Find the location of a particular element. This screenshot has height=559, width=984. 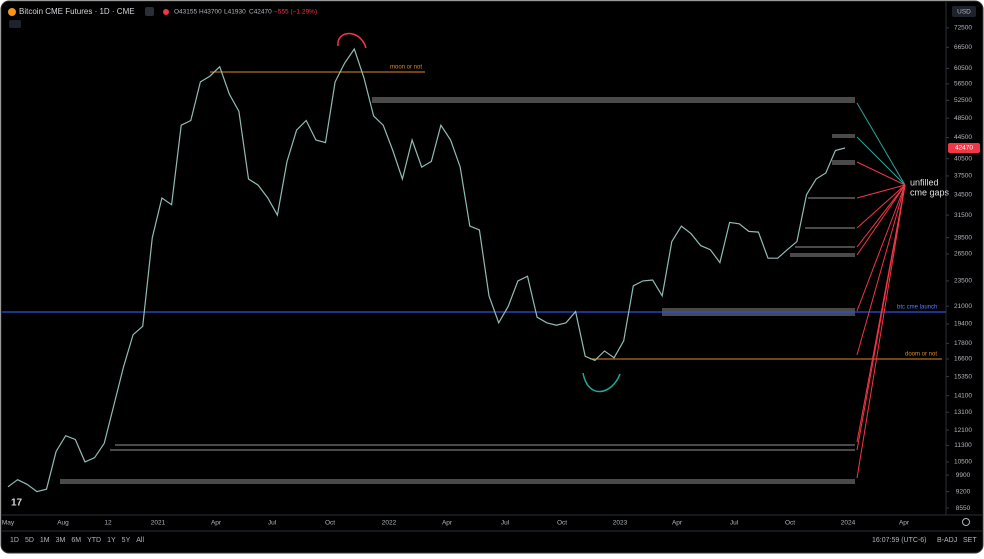

y-tick-label: 44500 is located at coordinates (963, 137).